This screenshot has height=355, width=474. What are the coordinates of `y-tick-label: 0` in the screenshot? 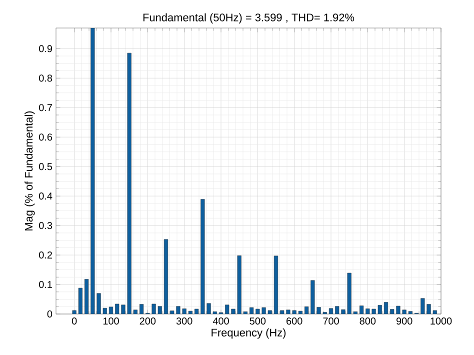 It's located at (49, 314).